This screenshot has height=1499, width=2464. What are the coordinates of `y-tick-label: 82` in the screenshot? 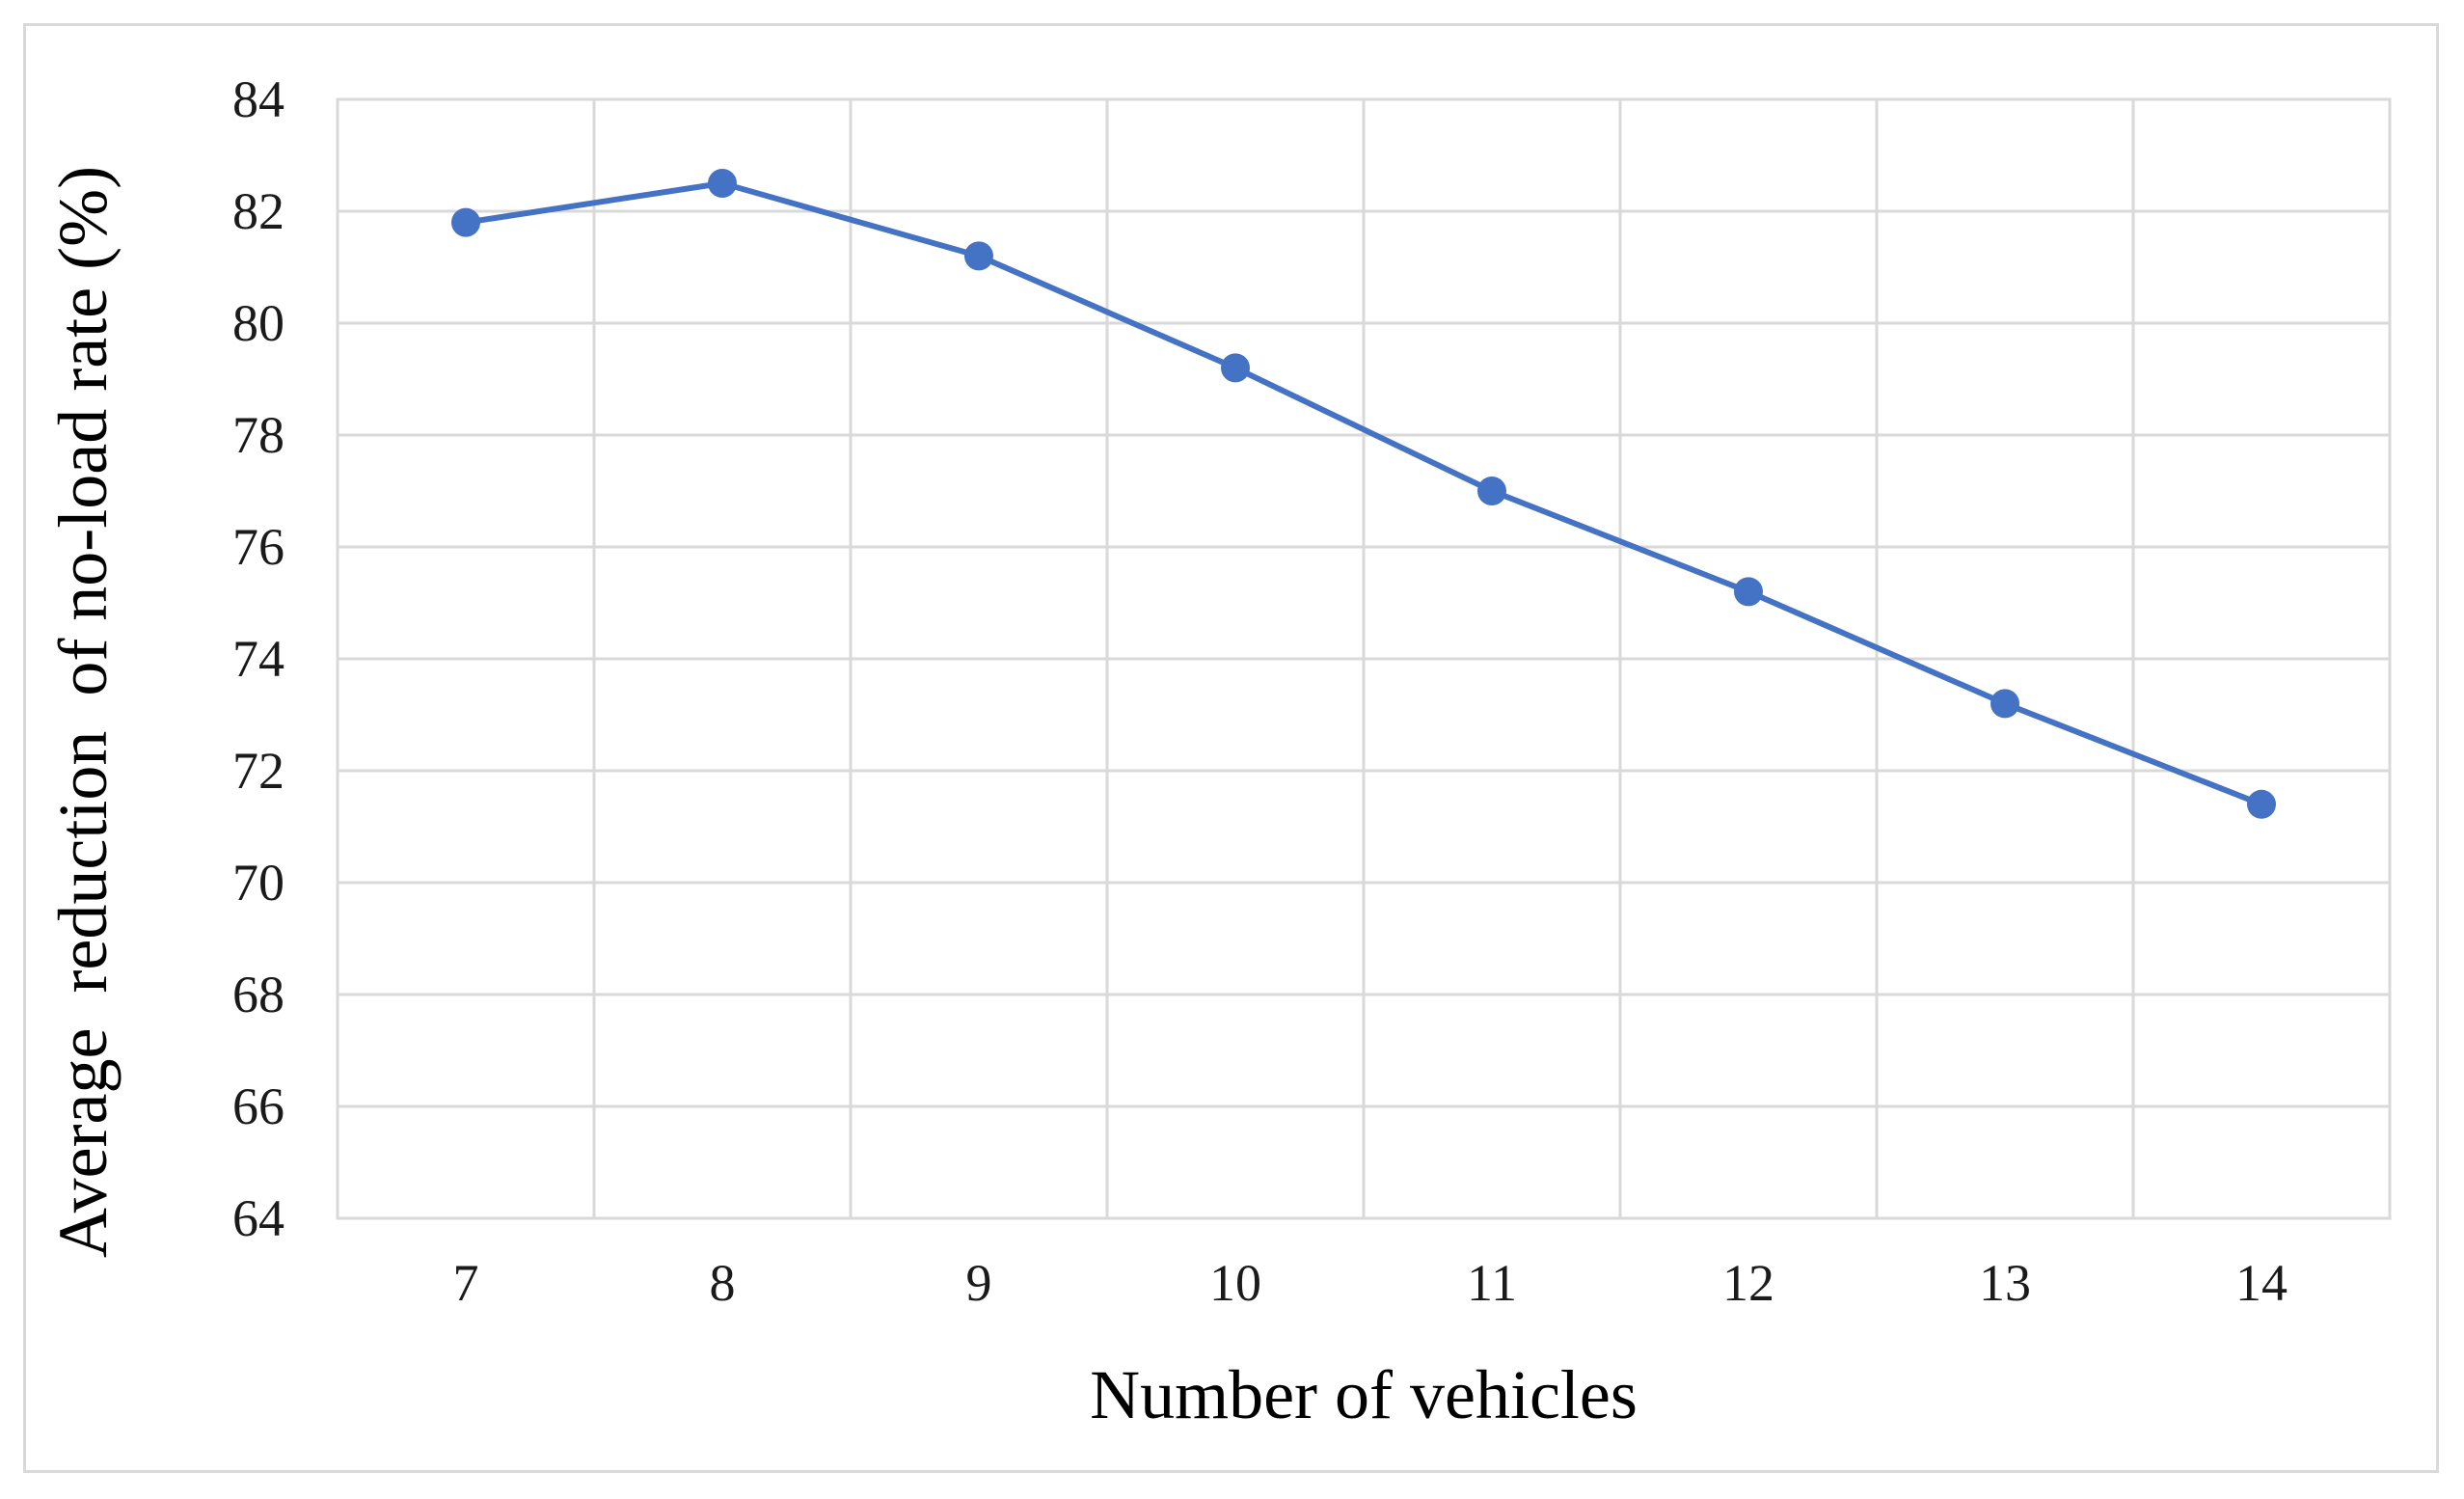 It's located at (258, 211).